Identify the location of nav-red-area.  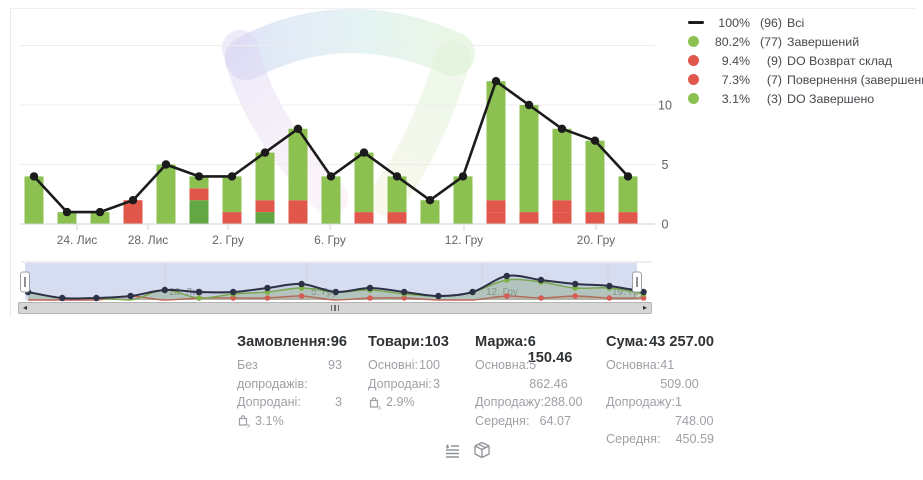
(336, 297).